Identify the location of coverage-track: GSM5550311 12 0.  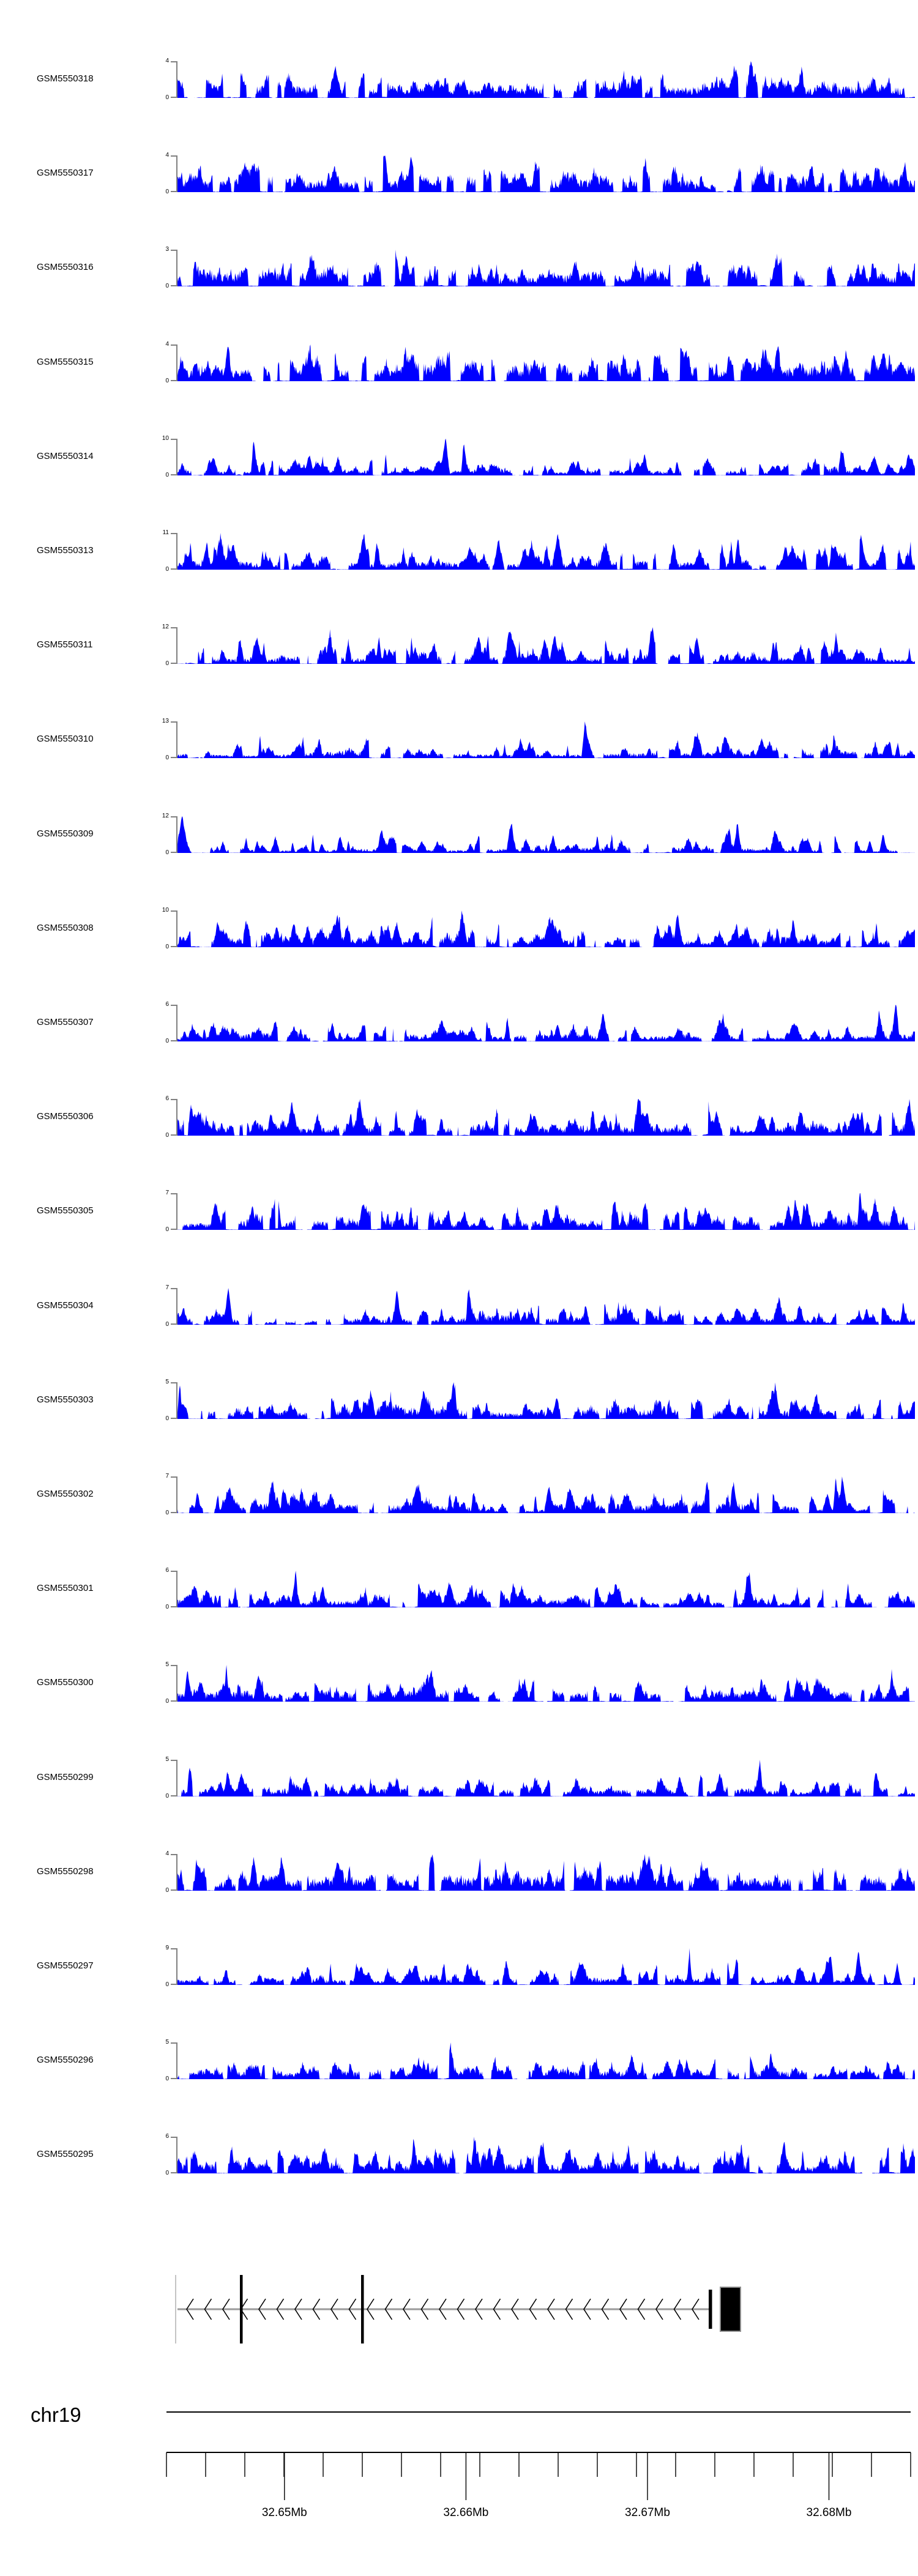
(459, 645).